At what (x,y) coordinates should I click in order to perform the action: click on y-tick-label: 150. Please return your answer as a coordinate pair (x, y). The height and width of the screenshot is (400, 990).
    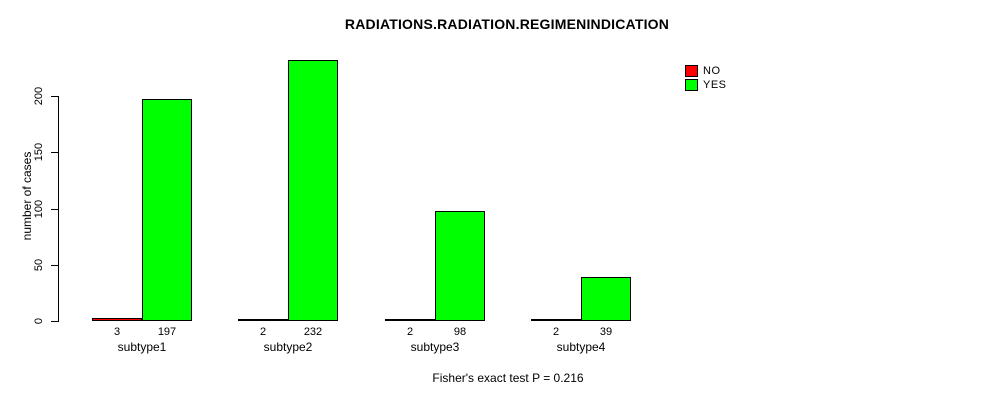
    Looking at the image, I should click on (39, 152).